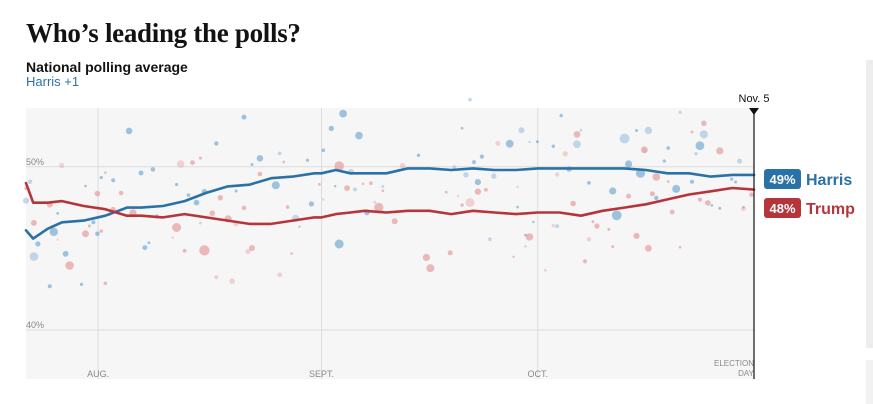 This screenshot has height=404, width=873. What do you see at coordinates (809, 193) in the screenshot?
I see `end-labels: 49% Harris 48% Trump` at bounding box center [809, 193].